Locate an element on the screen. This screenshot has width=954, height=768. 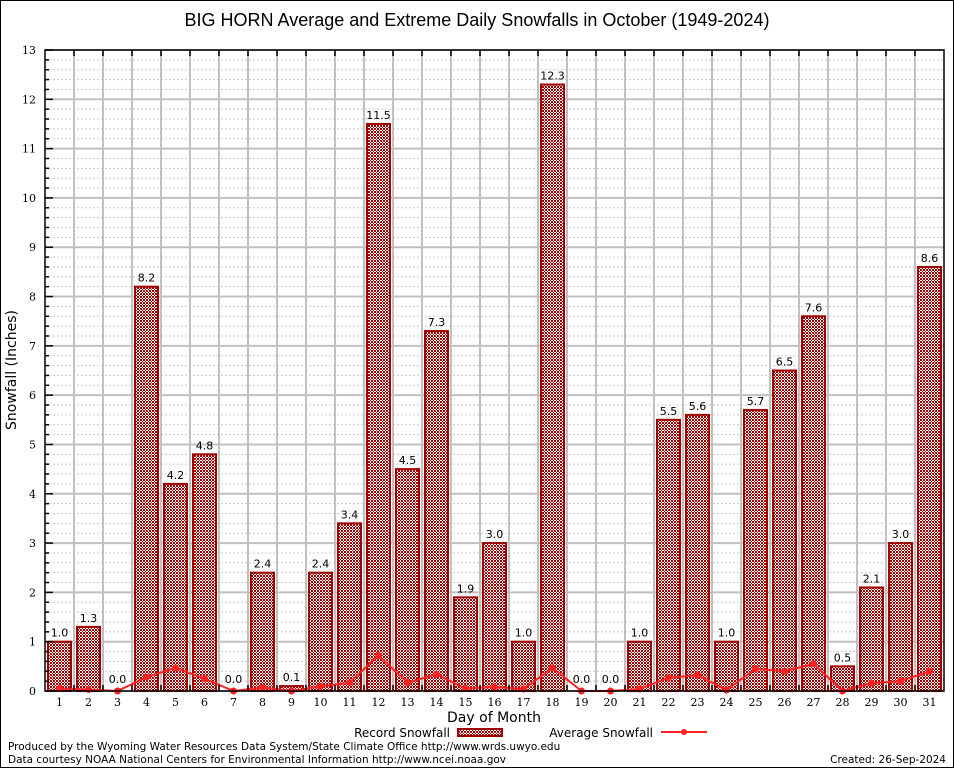
y-tick-label: 3 is located at coordinates (32, 543).